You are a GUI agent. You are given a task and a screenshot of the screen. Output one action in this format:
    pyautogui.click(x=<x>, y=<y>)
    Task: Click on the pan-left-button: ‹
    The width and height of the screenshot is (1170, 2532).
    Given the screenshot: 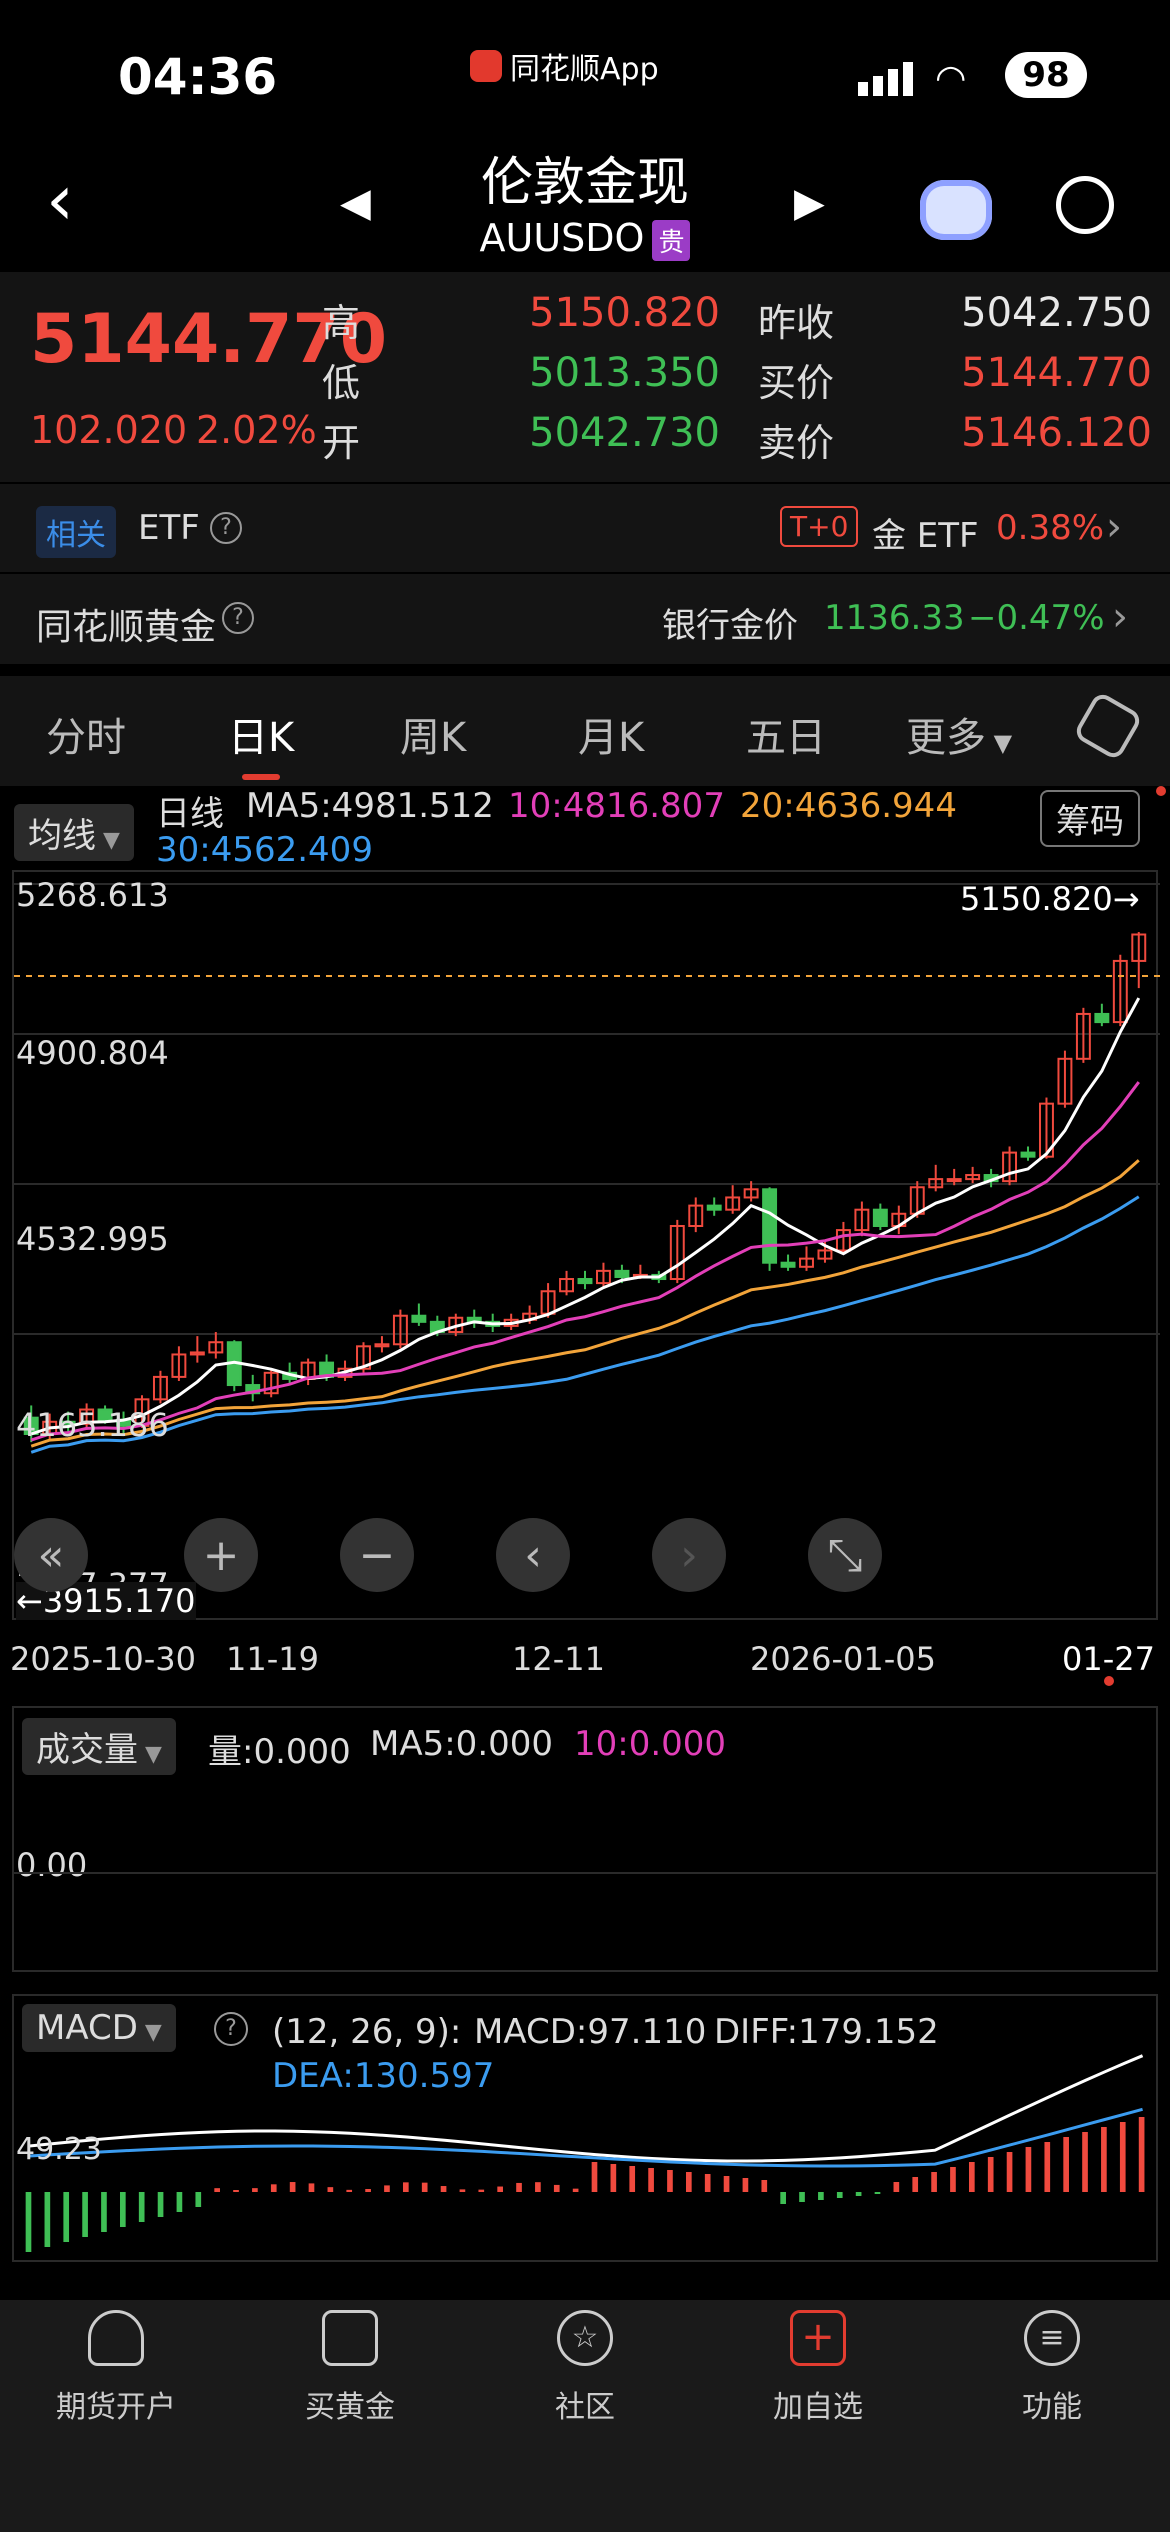 What is the action you would take?
    pyautogui.click(x=533, y=1555)
    